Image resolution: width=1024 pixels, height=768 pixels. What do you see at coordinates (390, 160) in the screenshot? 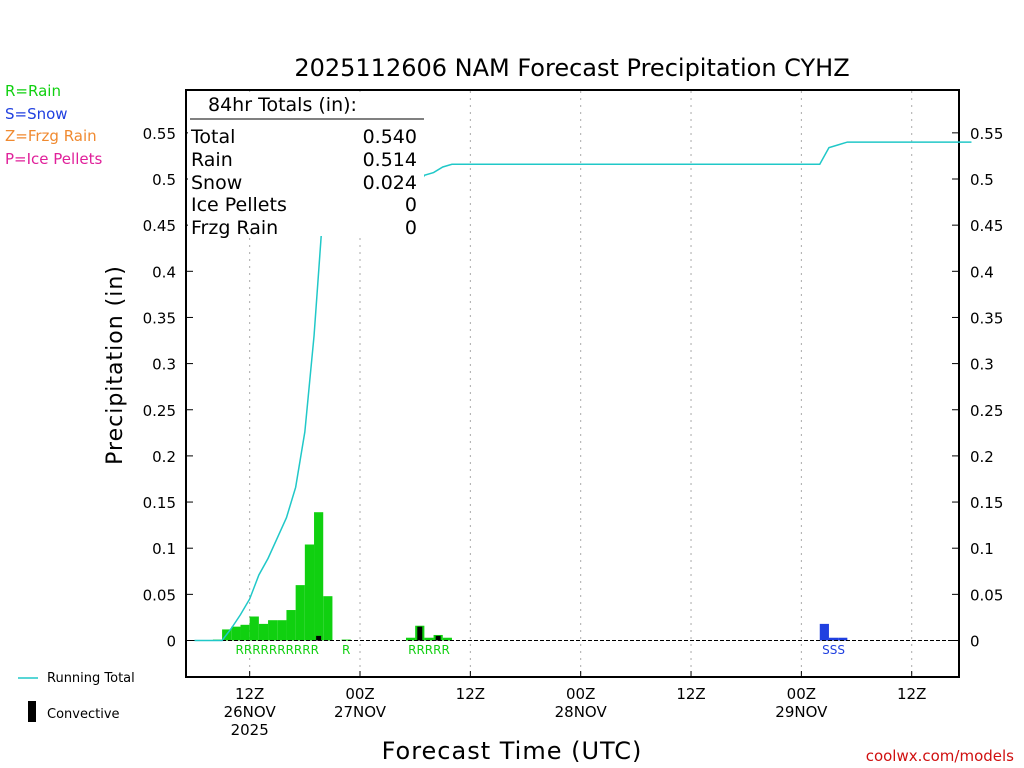
I see `totals-value-rain: 0.514` at bounding box center [390, 160].